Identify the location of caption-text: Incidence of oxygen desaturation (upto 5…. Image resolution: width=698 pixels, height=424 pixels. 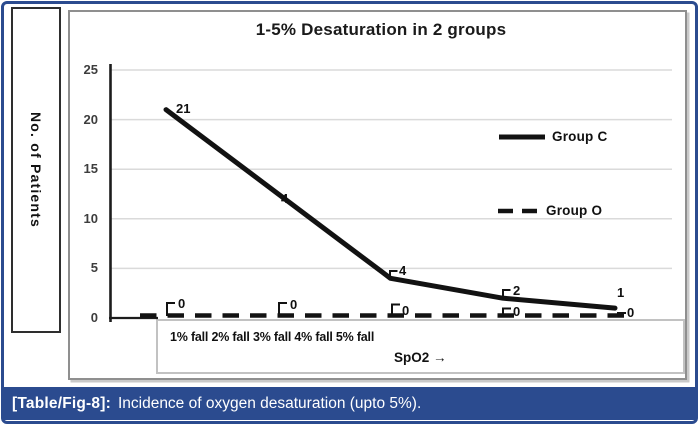
(269, 403).